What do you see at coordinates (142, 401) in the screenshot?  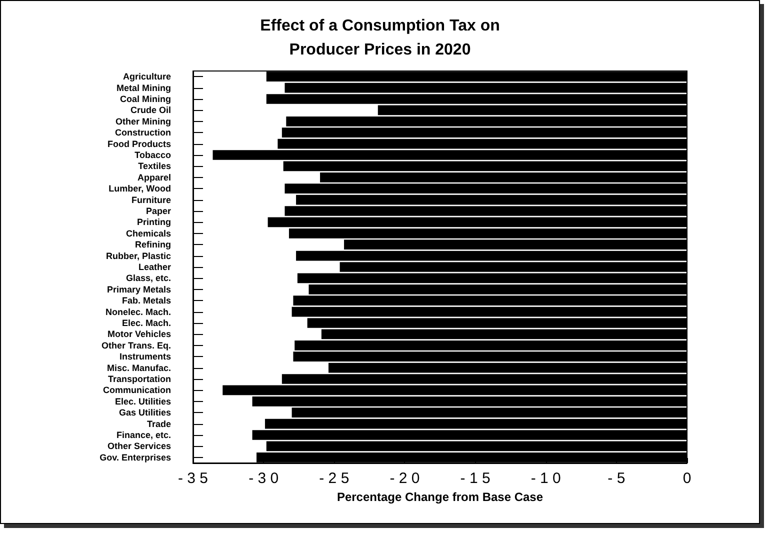 I see `y-tick-label: Elec. Utilities` at bounding box center [142, 401].